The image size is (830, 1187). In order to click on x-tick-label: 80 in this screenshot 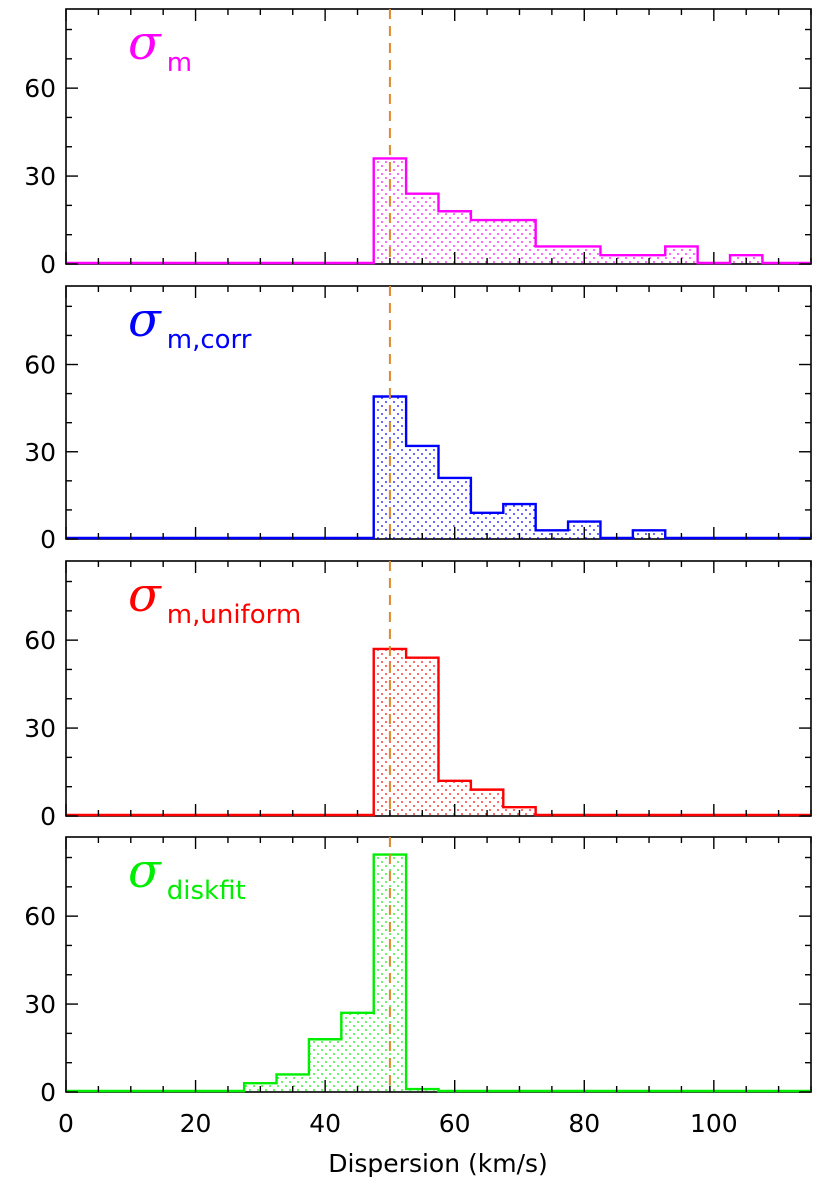, I will do `click(584, 1123)`.